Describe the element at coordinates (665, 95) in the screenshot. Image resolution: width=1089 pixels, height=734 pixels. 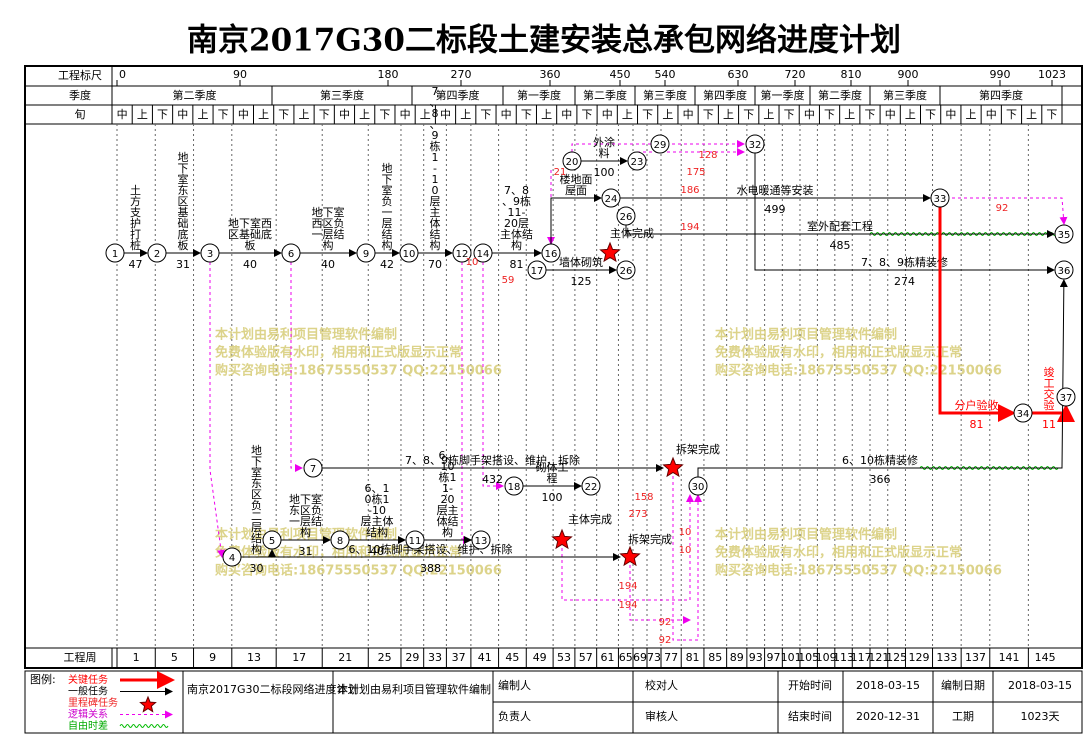
I see `quarter: 第三季度` at that location.